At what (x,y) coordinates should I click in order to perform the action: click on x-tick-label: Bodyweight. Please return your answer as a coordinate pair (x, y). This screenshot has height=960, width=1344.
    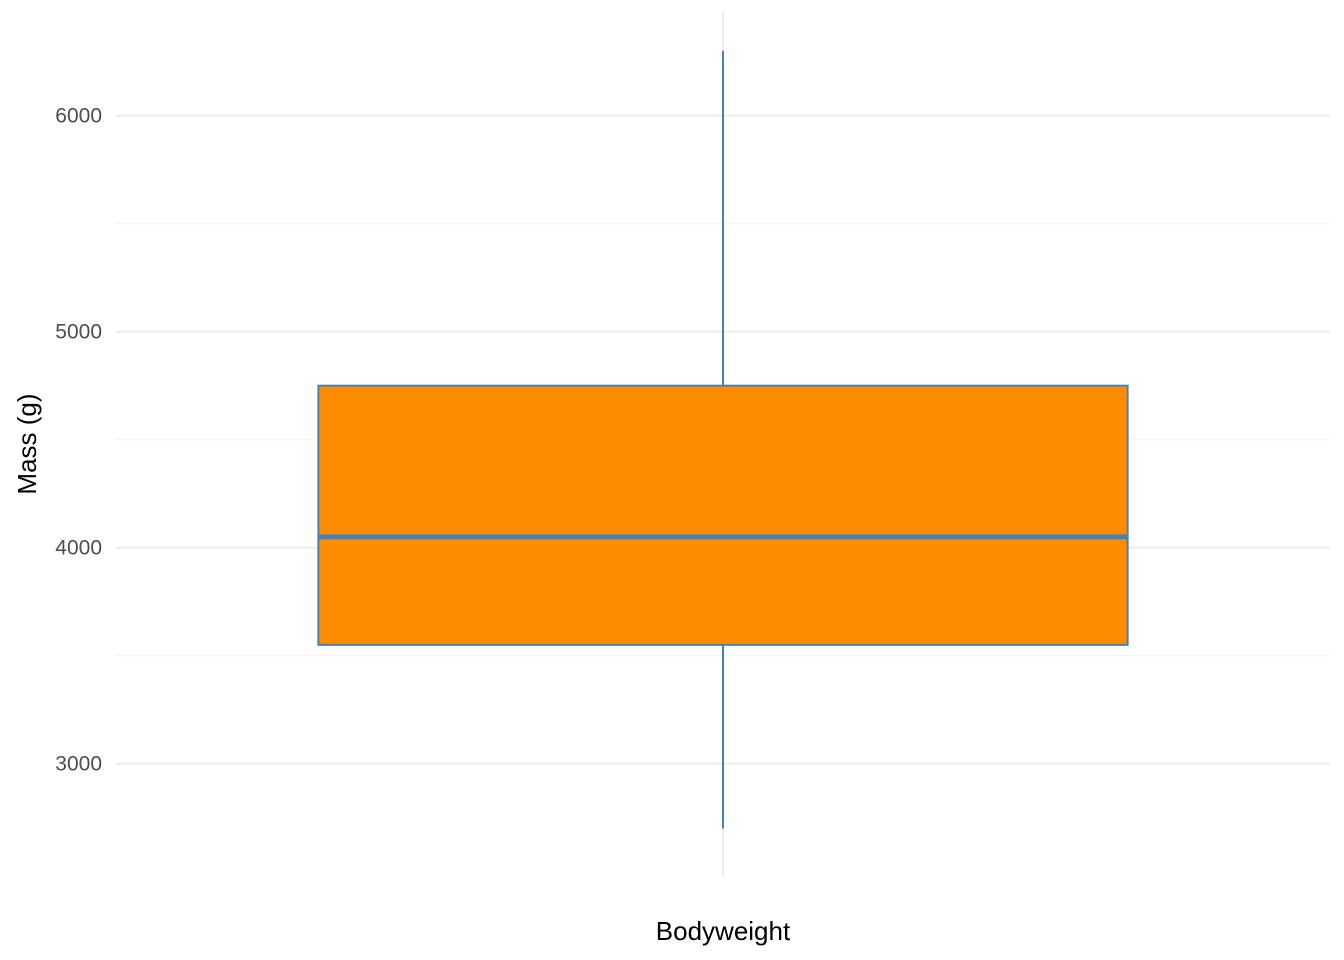
    Looking at the image, I should click on (723, 931).